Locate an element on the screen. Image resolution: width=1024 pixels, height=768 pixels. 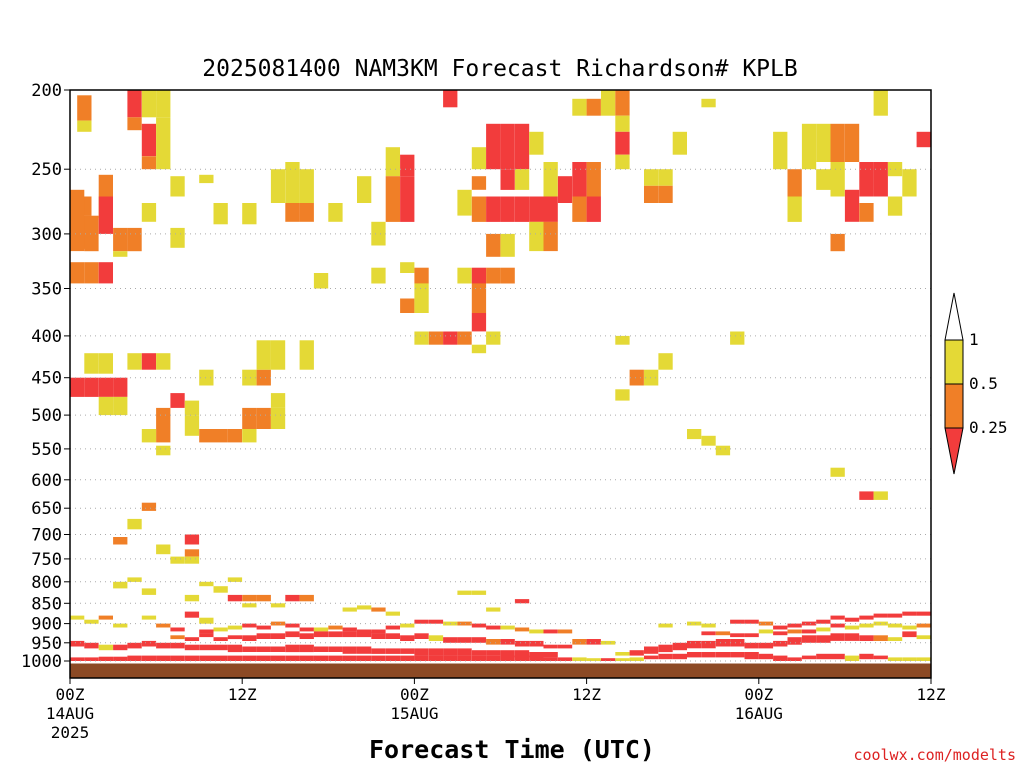
y-tick-label: 300 is located at coordinates (46, 235).